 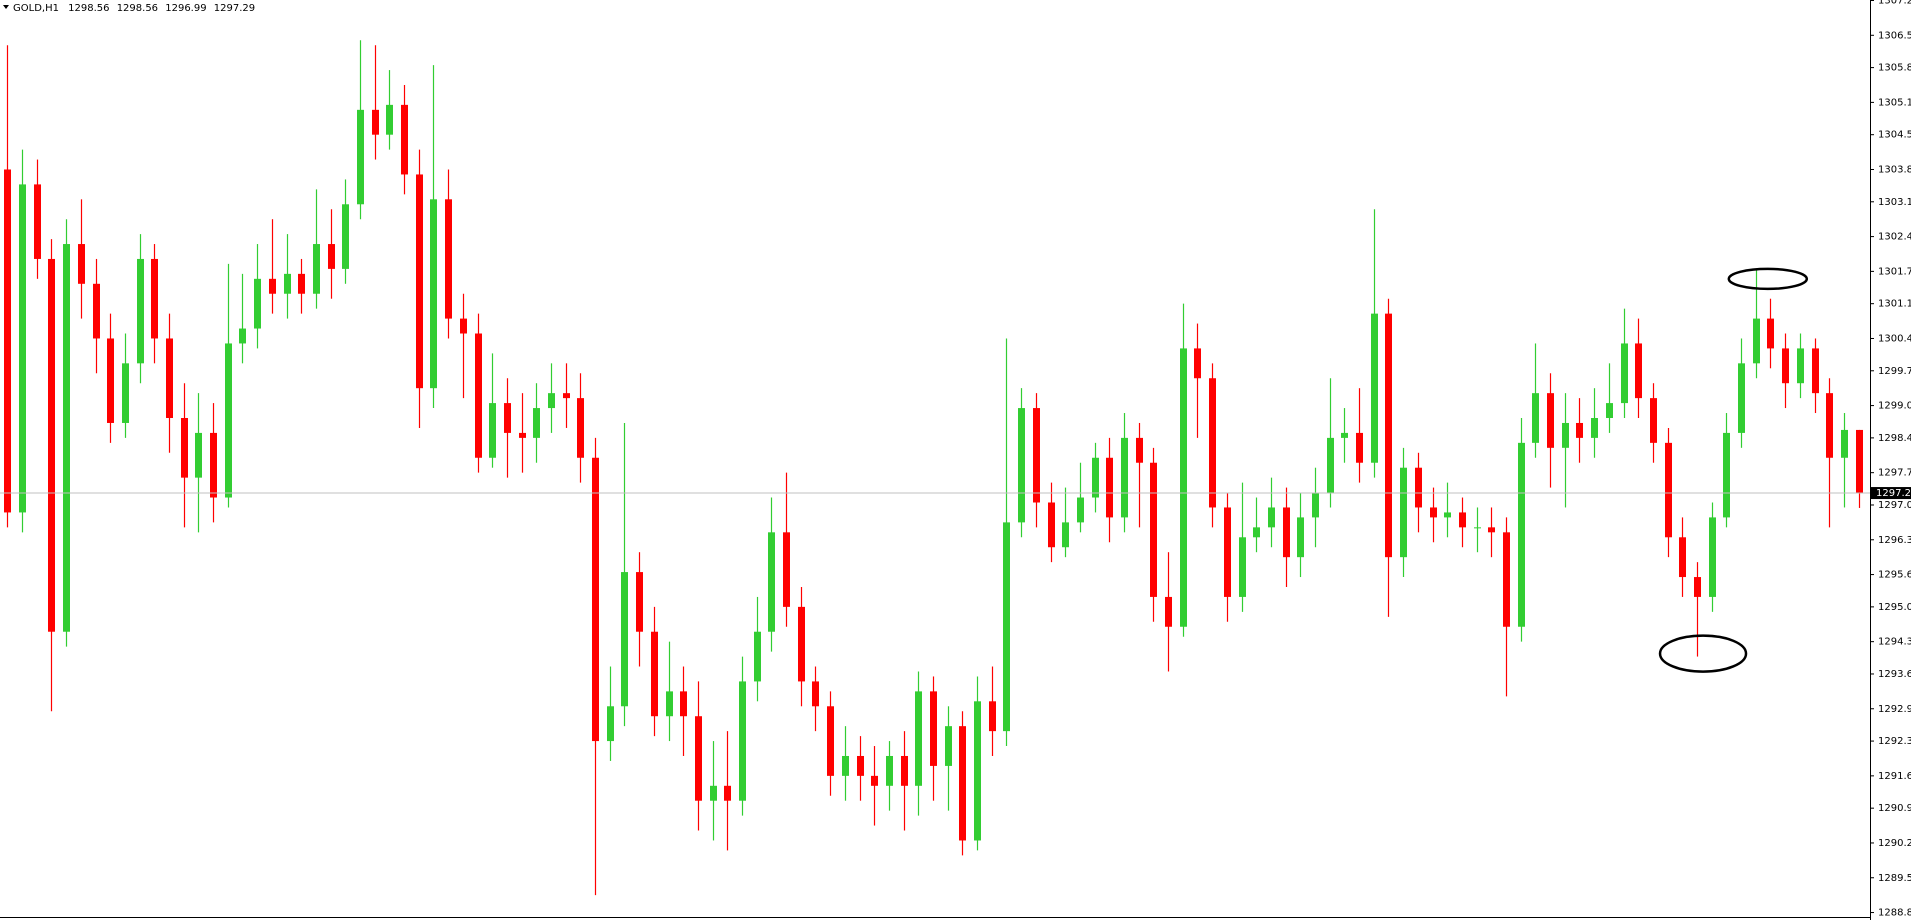 What do you see at coordinates (1894, 607) in the screenshot?
I see `y-tick-label: 1295.00` at bounding box center [1894, 607].